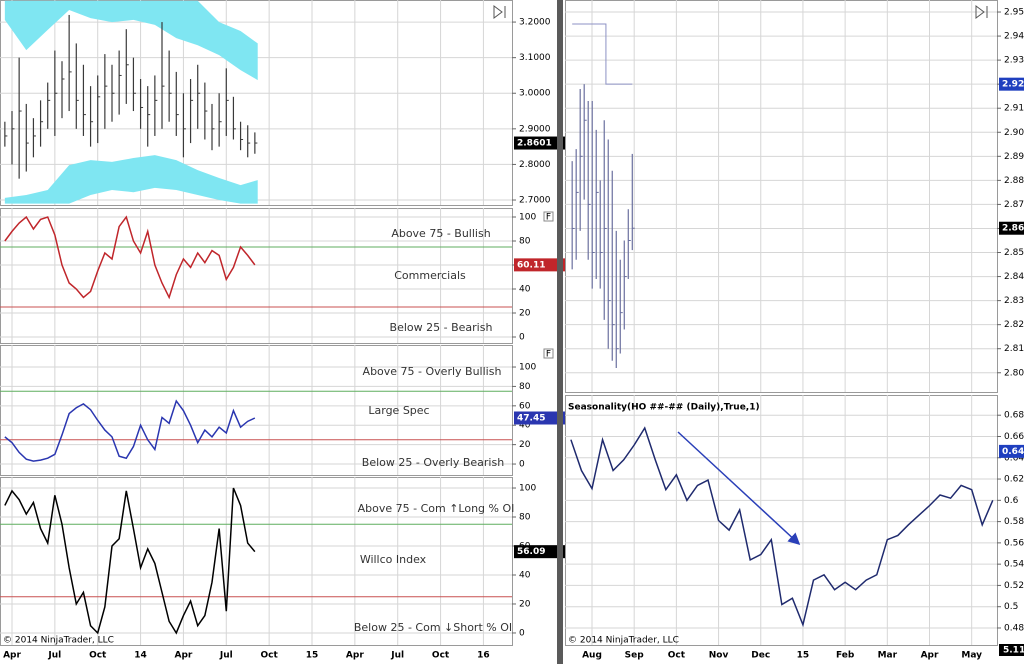 The width and height of the screenshot is (1024, 664). I want to click on divider, so click(560, 332).